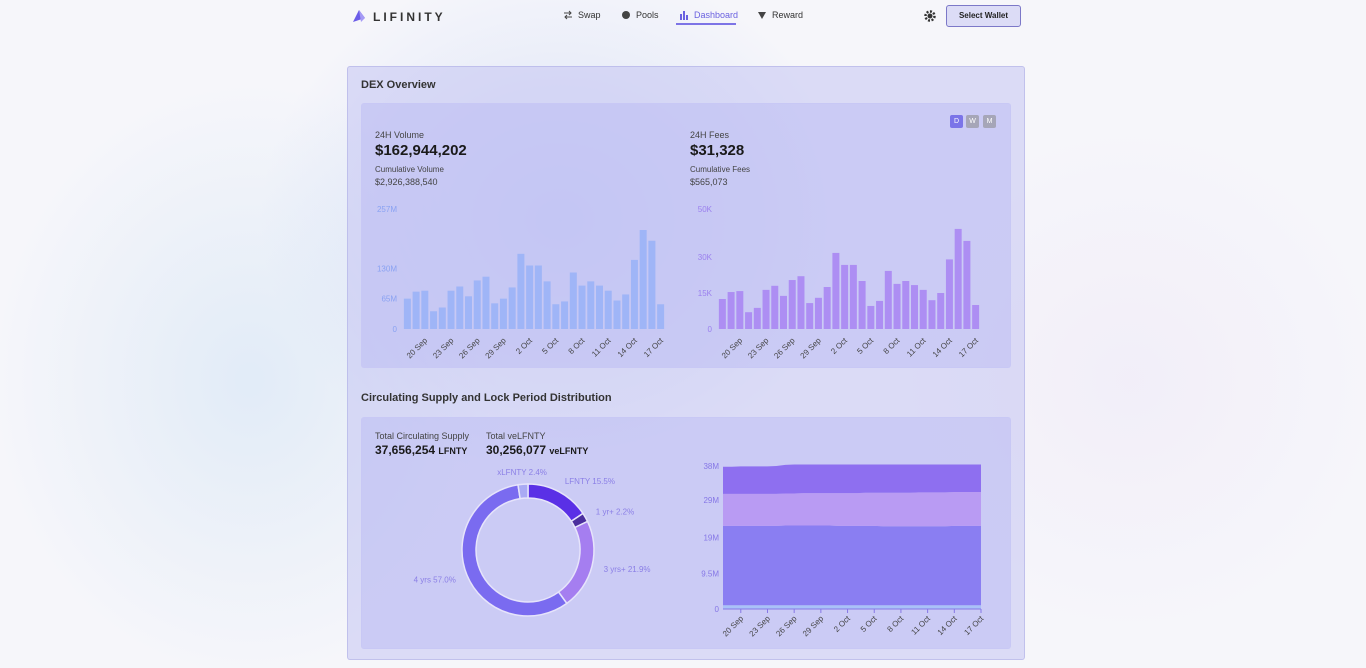 This screenshot has width=1366, height=668. I want to click on x-tick-label: 23 Sep, so click(443, 348).